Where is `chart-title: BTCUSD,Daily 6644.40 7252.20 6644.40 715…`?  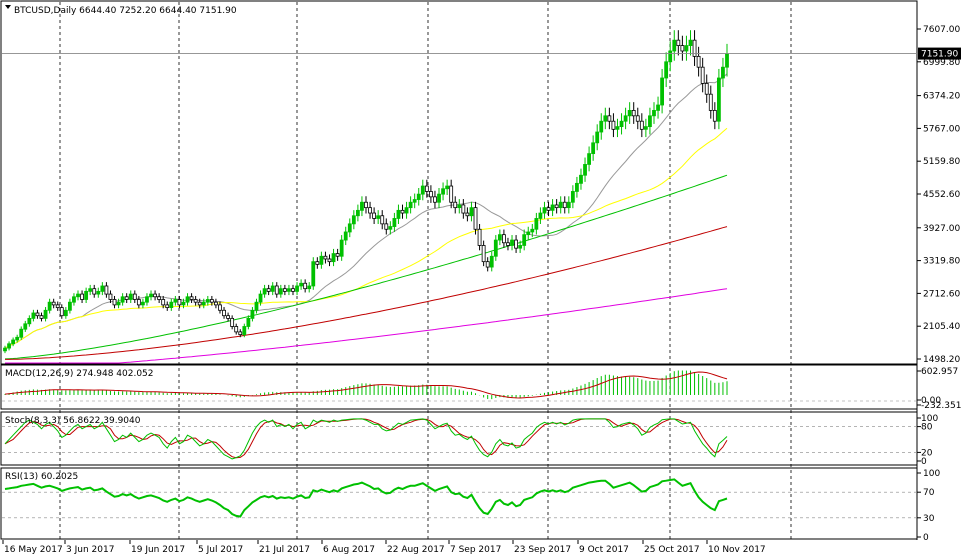
chart-title: BTCUSD,Daily 6644.40 7252.20 6644.40 715… is located at coordinates (125, 11).